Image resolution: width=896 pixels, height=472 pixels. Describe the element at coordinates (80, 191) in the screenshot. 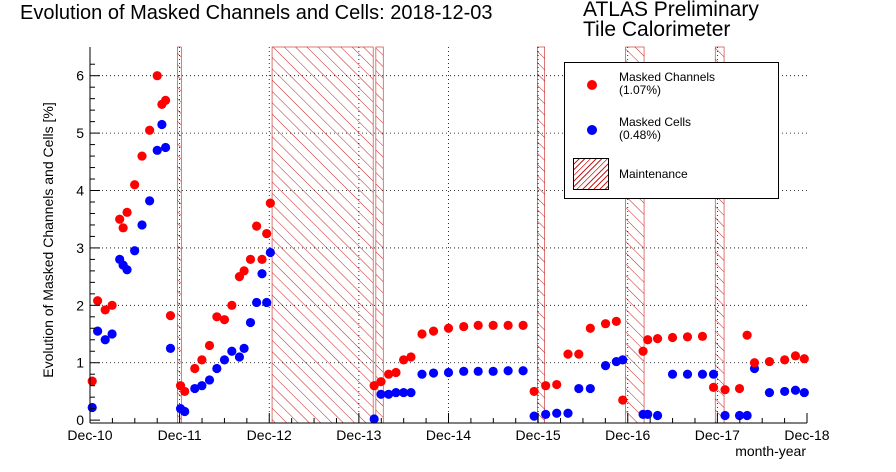

I see `y-tick-label: 4` at that location.